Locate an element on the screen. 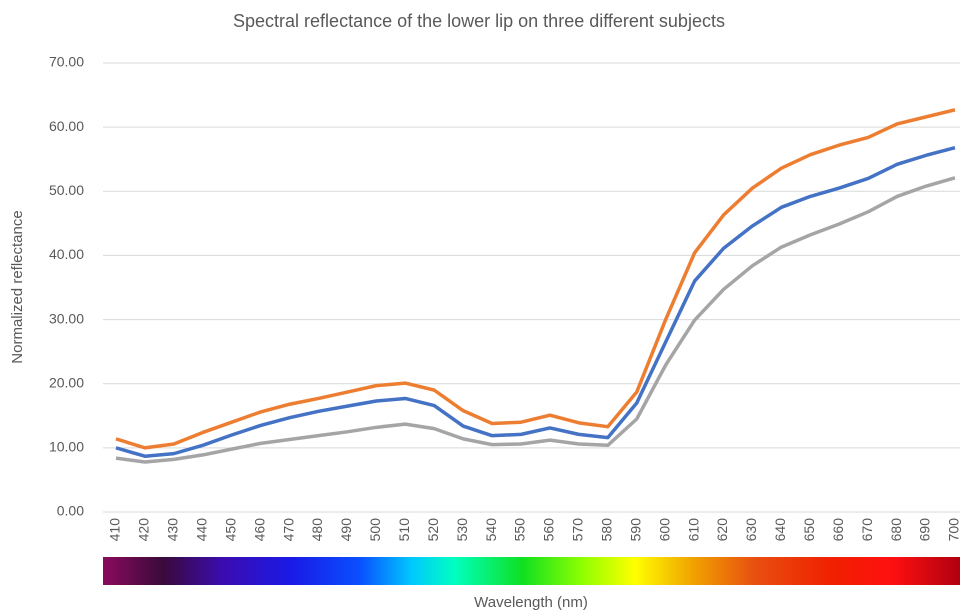 The width and height of the screenshot is (960, 612). y-tick-label: 40.00 is located at coordinates (66, 254).